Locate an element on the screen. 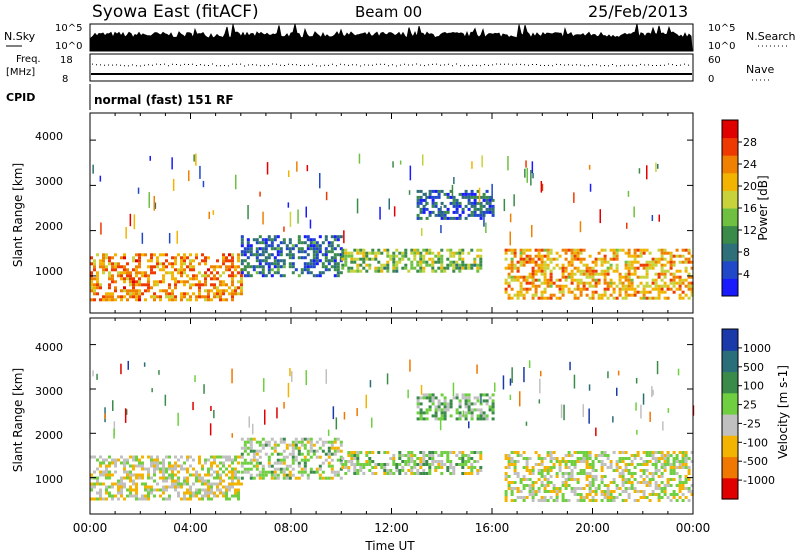 This screenshot has width=800, height=554. colorbar-tick-label: 16 is located at coordinates (750, 208).